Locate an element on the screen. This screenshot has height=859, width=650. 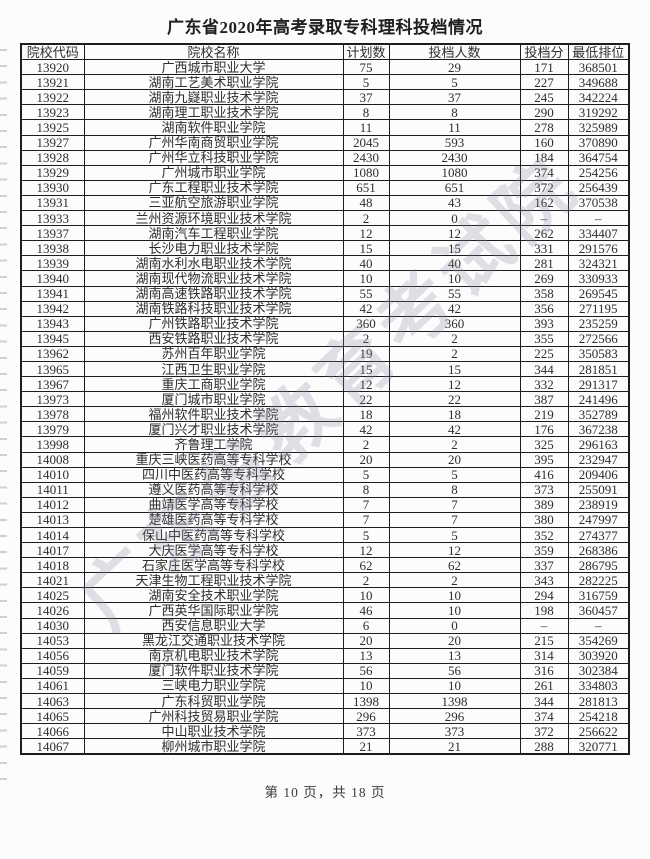
table-row: 13921 湖南工艺美术职业学院 5 5 227 349688 is located at coordinates (325, 82).